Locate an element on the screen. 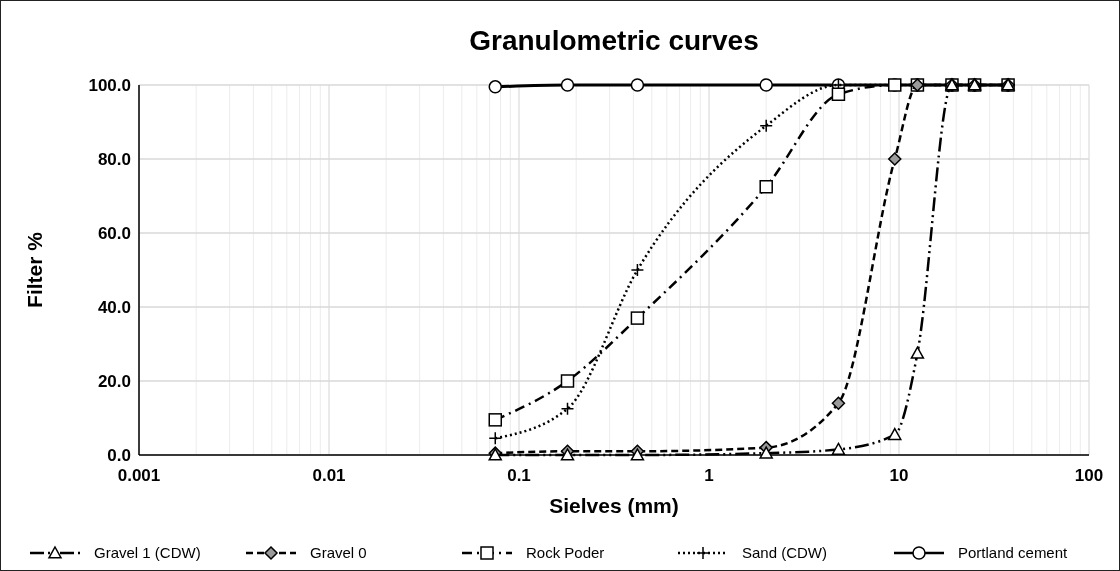 This screenshot has width=1120, height=571. x-tick-label: 0.01 is located at coordinates (329, 475).